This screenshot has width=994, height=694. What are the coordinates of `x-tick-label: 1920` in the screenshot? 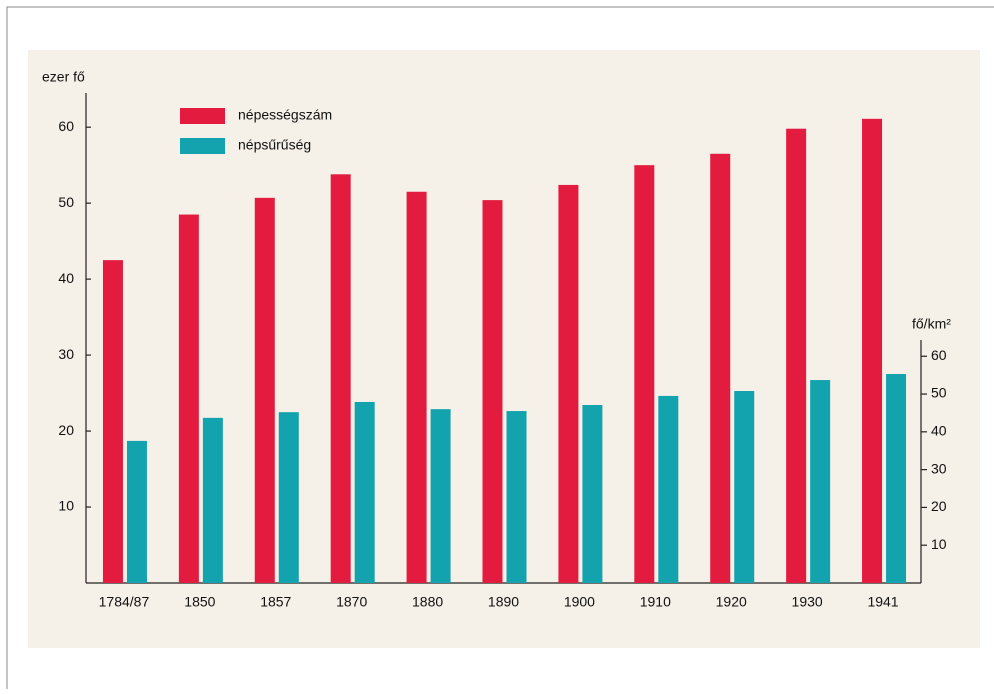 It's located at (731, 602).